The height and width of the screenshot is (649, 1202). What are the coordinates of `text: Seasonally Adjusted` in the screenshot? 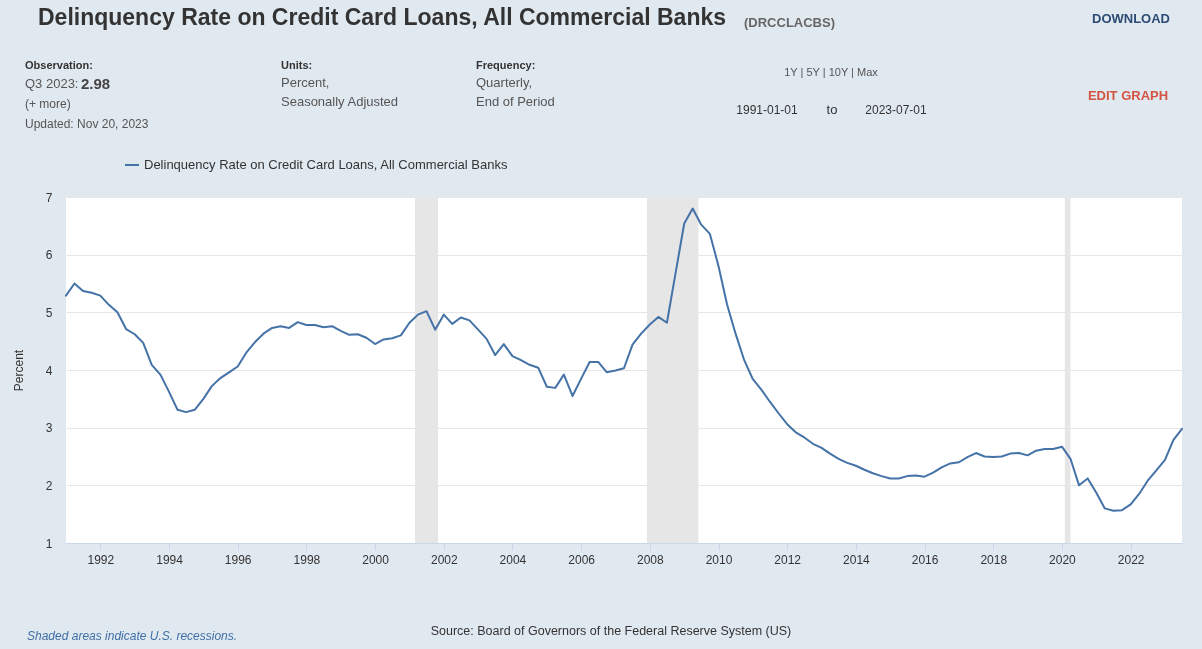 It's located at (340, 101).